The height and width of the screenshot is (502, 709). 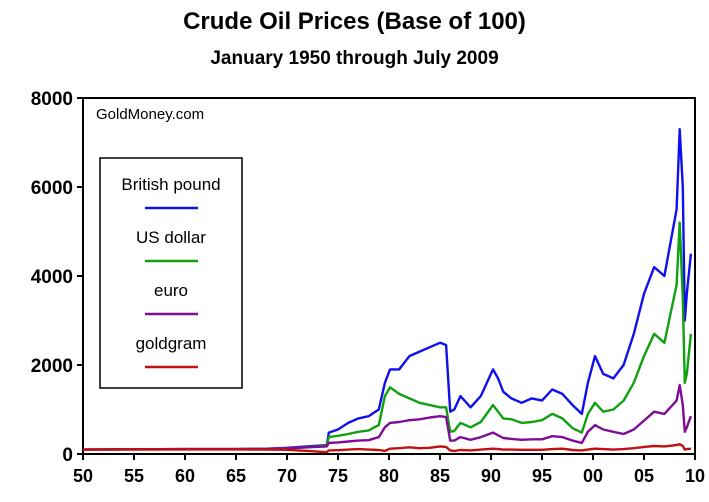 I want to click on x-tick-label: 55, so click(x=134, y=476).